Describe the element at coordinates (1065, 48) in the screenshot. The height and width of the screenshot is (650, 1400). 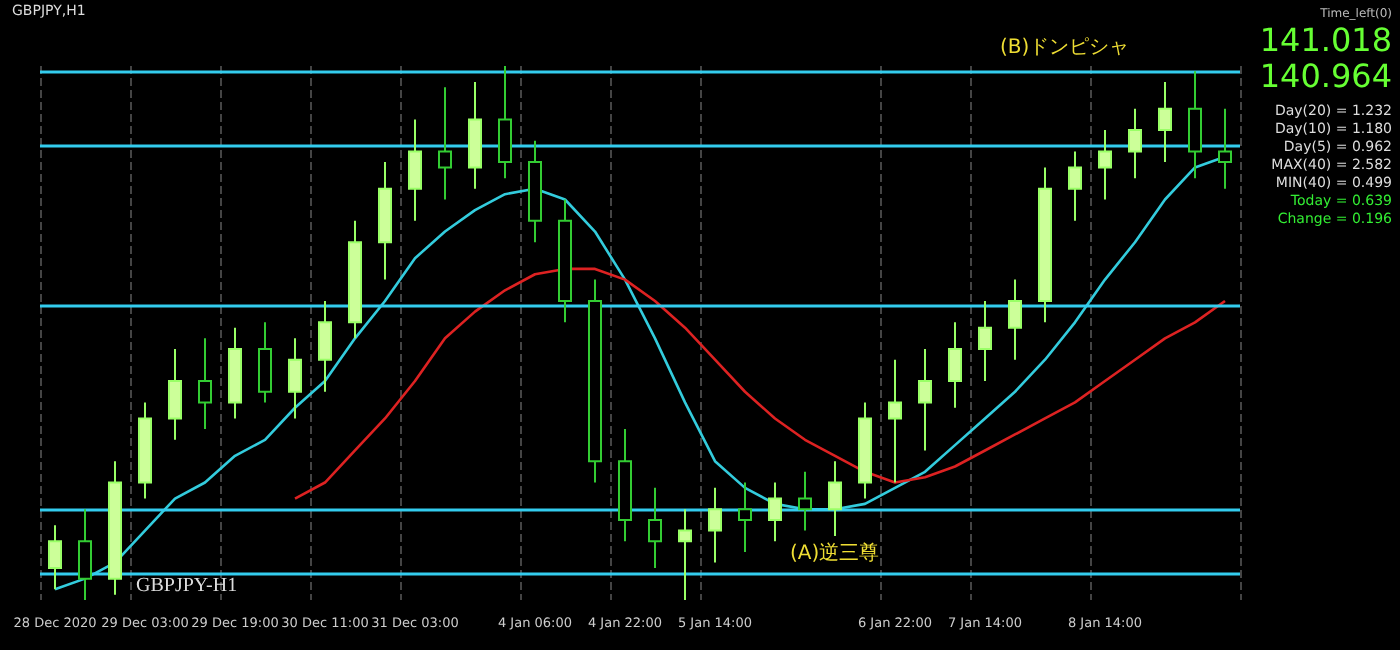
I see `text: (B)ドンピシャ` at that location.